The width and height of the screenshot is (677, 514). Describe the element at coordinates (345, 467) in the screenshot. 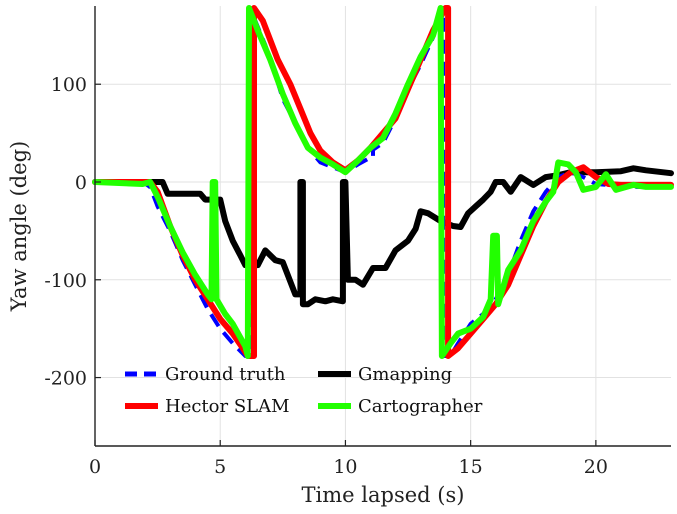

I see `x-tick-label: 10` at that location.